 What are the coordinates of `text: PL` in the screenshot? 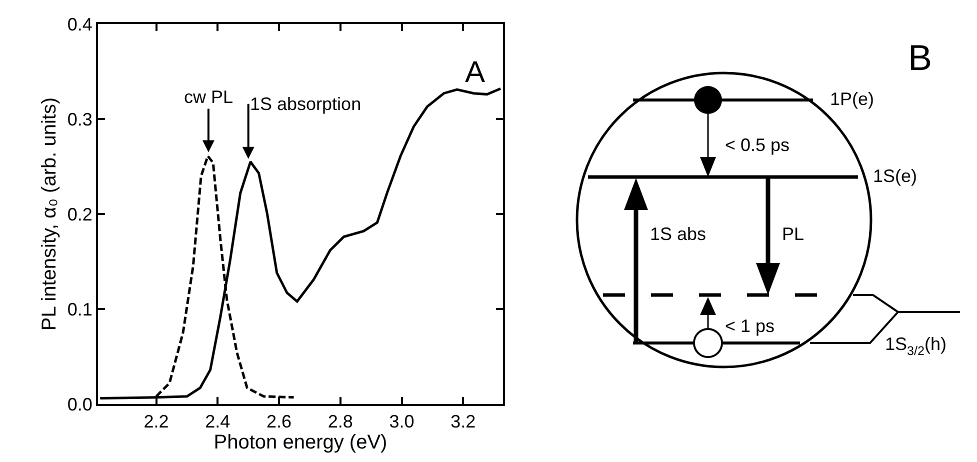 It's located at (793, 234).